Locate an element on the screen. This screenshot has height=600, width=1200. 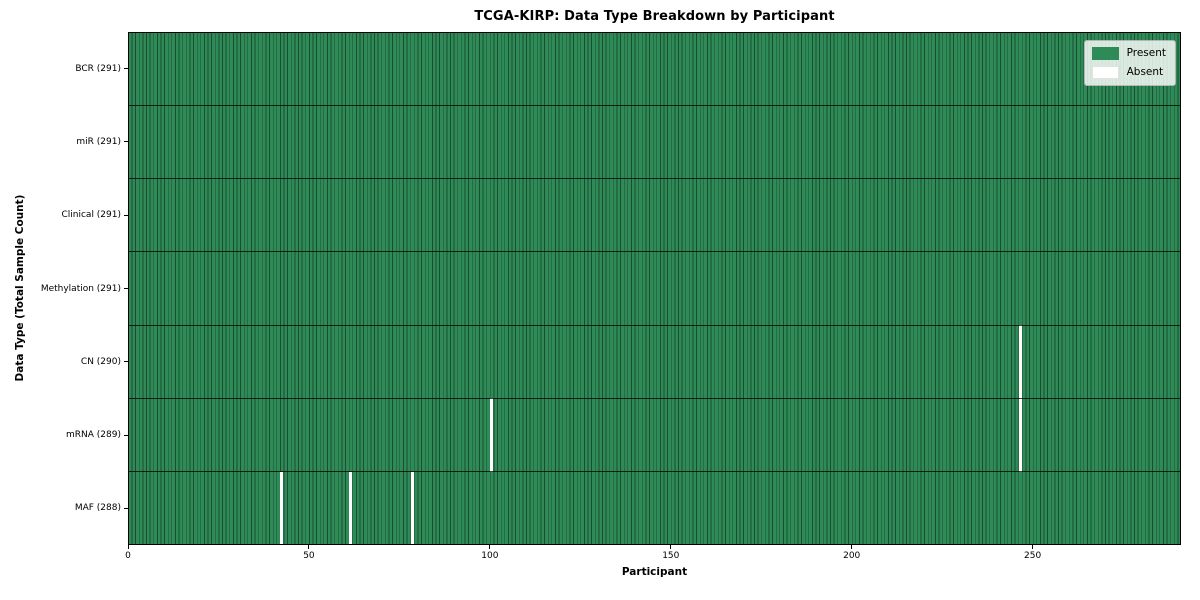
legend-entry: Present is located at coordinates (1128, 53).